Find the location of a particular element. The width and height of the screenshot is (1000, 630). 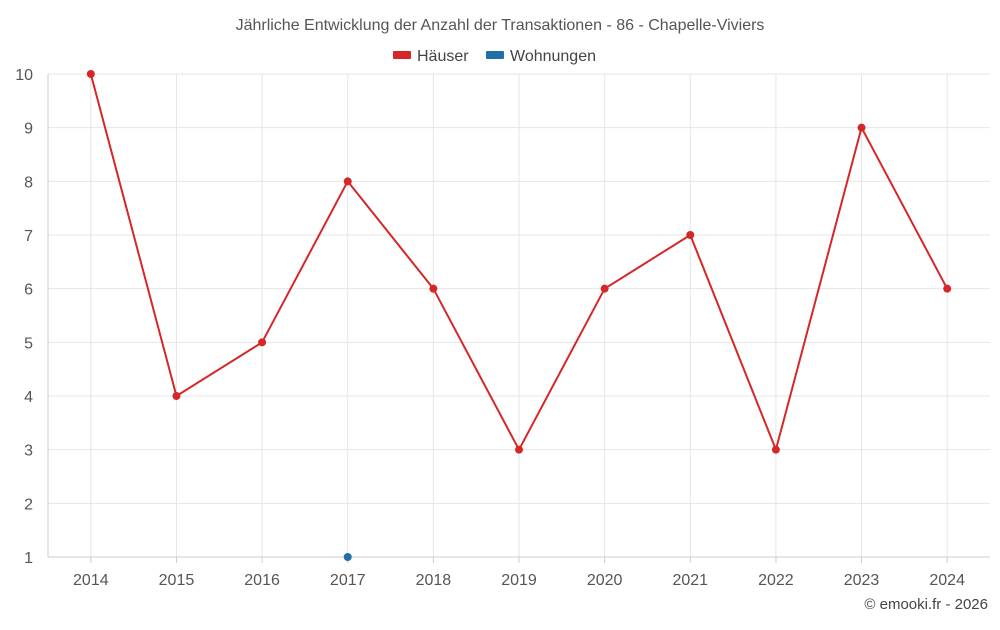

data-point-haeuser-2020 is located at coordinates (604, 288).